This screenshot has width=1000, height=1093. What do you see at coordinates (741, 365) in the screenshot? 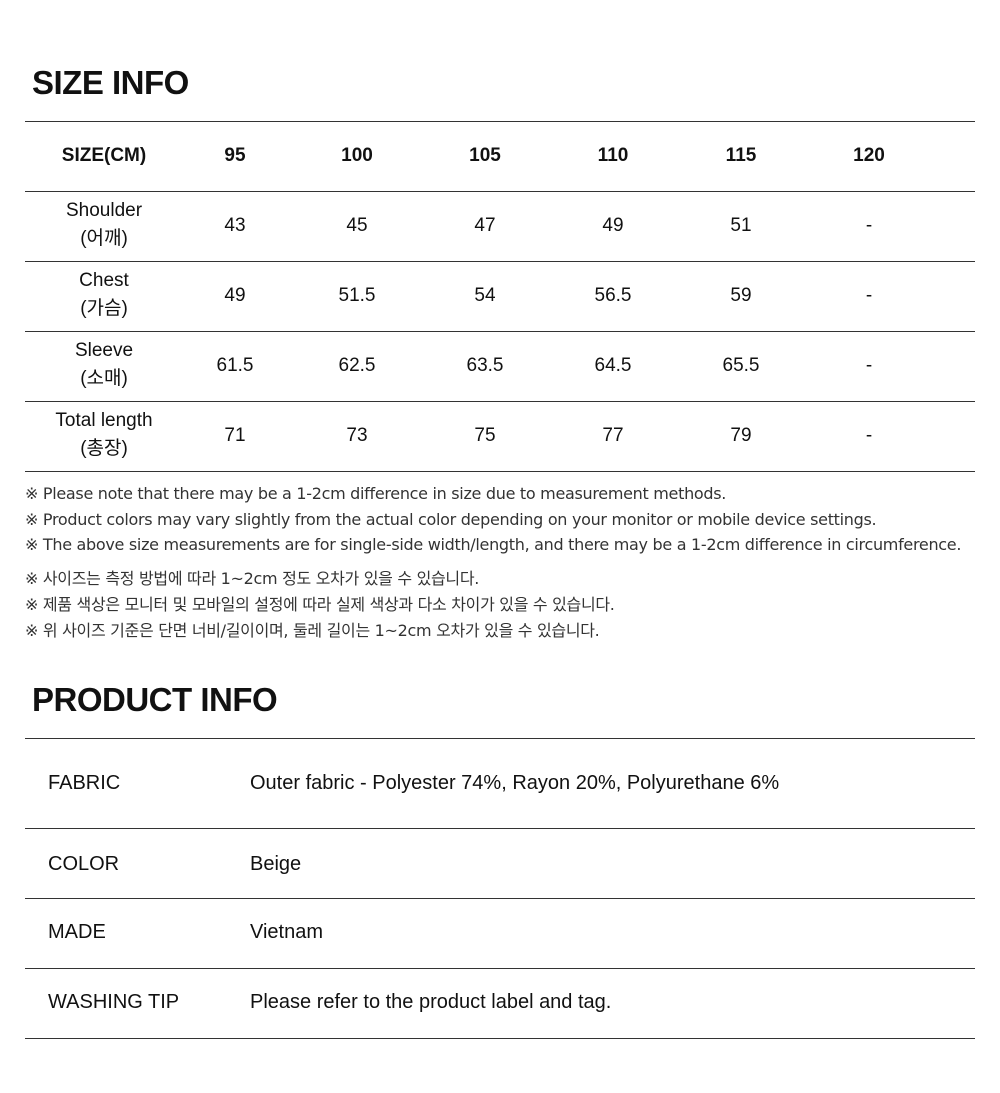
I see `value-cell: 65.5` at bounding box center [741, 365].